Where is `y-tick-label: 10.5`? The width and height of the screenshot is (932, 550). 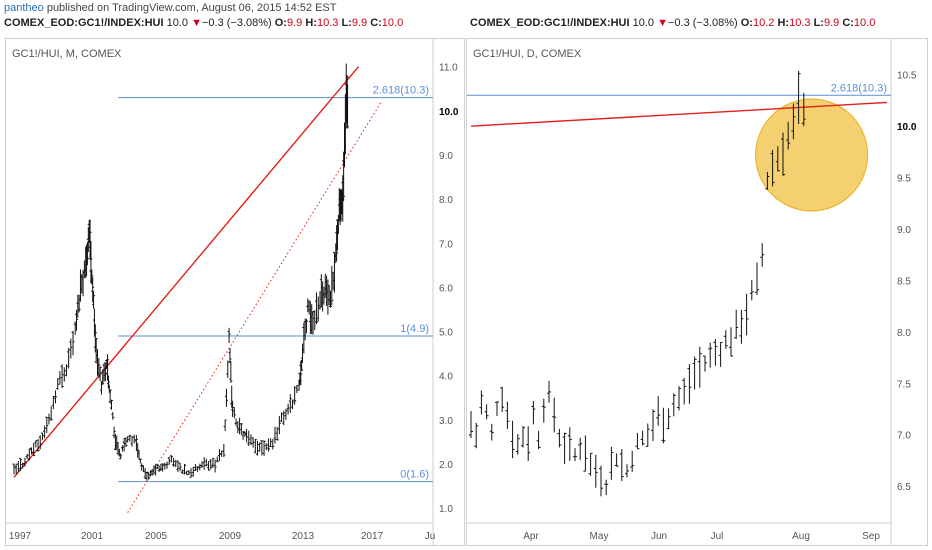 y-tick-label: 10.5 is located at coordinates (907, 76).